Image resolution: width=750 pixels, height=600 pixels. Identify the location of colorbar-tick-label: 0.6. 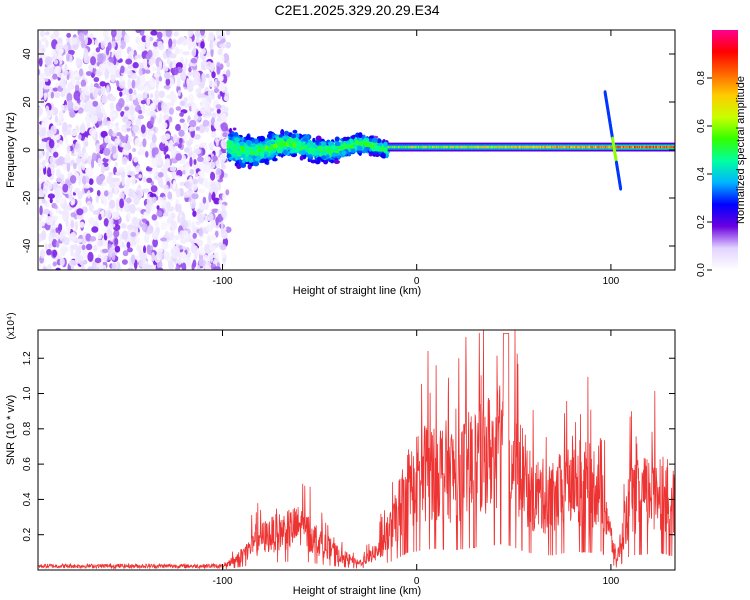
(701, 126).